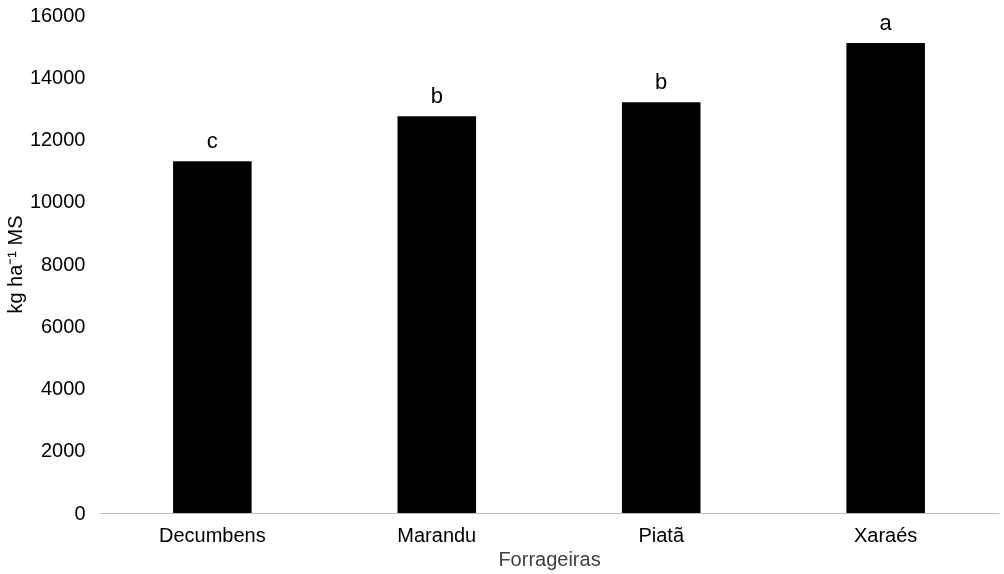 The width and height of the screenshot is (1004, 574). Describe the element at coordinates (57, 201) in the screenshot. I see `y-tick-label: 10000` at that location.